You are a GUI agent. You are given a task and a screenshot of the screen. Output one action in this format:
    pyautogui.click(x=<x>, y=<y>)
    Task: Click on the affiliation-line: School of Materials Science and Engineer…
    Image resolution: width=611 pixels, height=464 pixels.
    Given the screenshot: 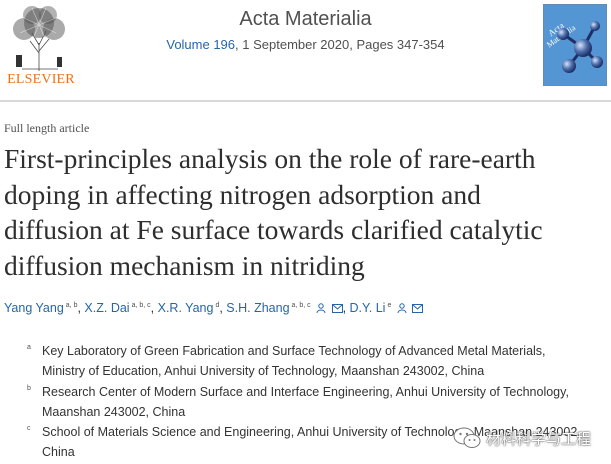 What is the action you would take?
    pyautogui.click(x=311, y=432)
    